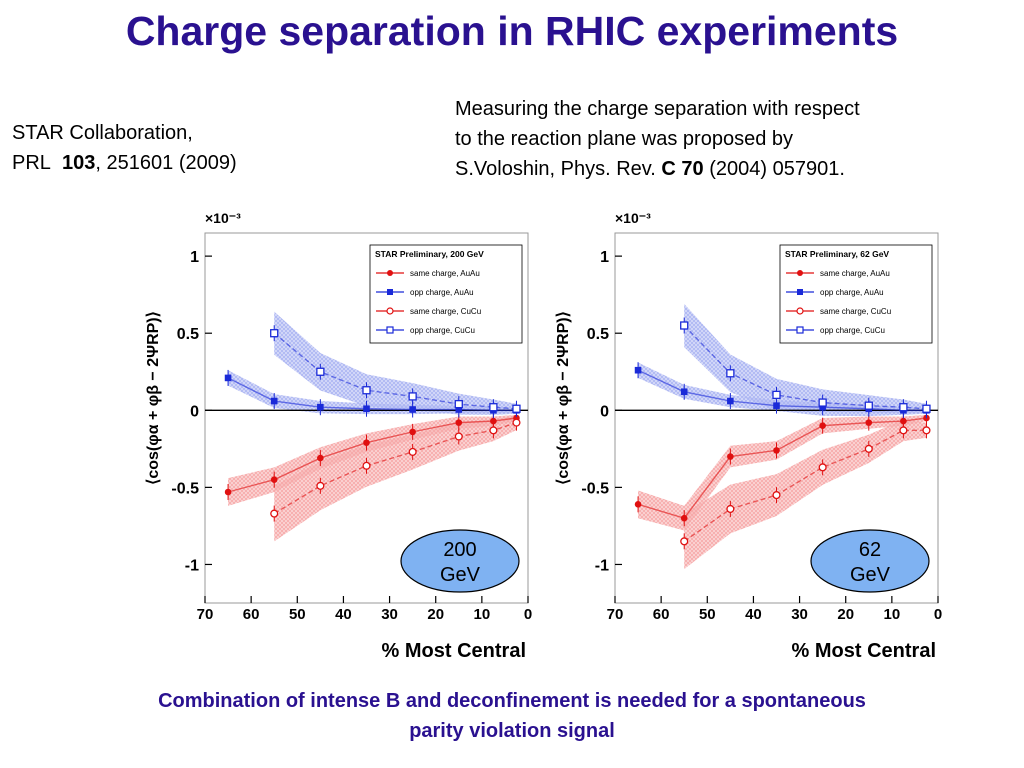 The width and height of the screenshot is (1024, 768). What do you see at coordinates (102, 133) in the screenshot?
I see `star-reference-line1: STAR Collaboration,` at bounding box center [102, 133].